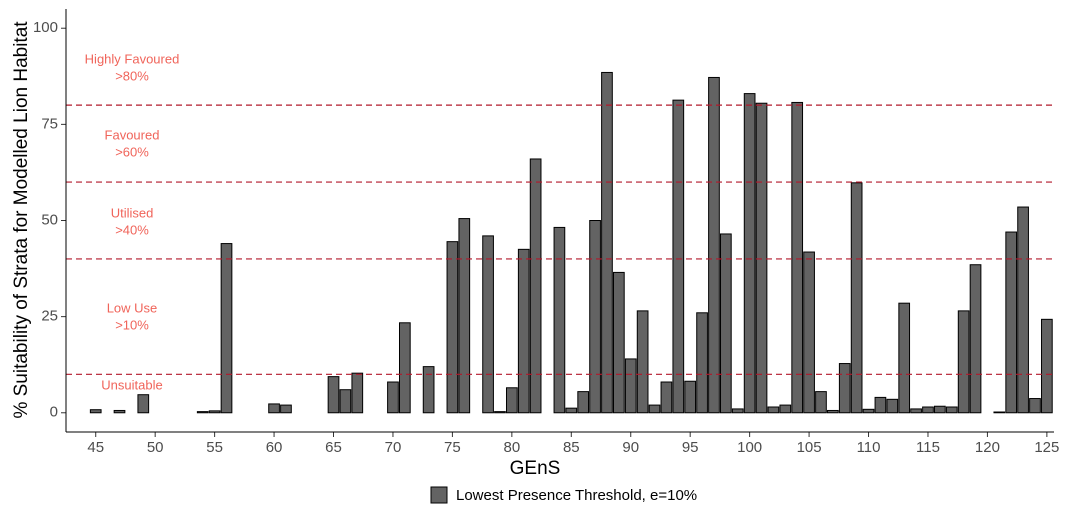 The image size is (1075, 511). I want to click on annotation: Utilised, so click(132, 212).